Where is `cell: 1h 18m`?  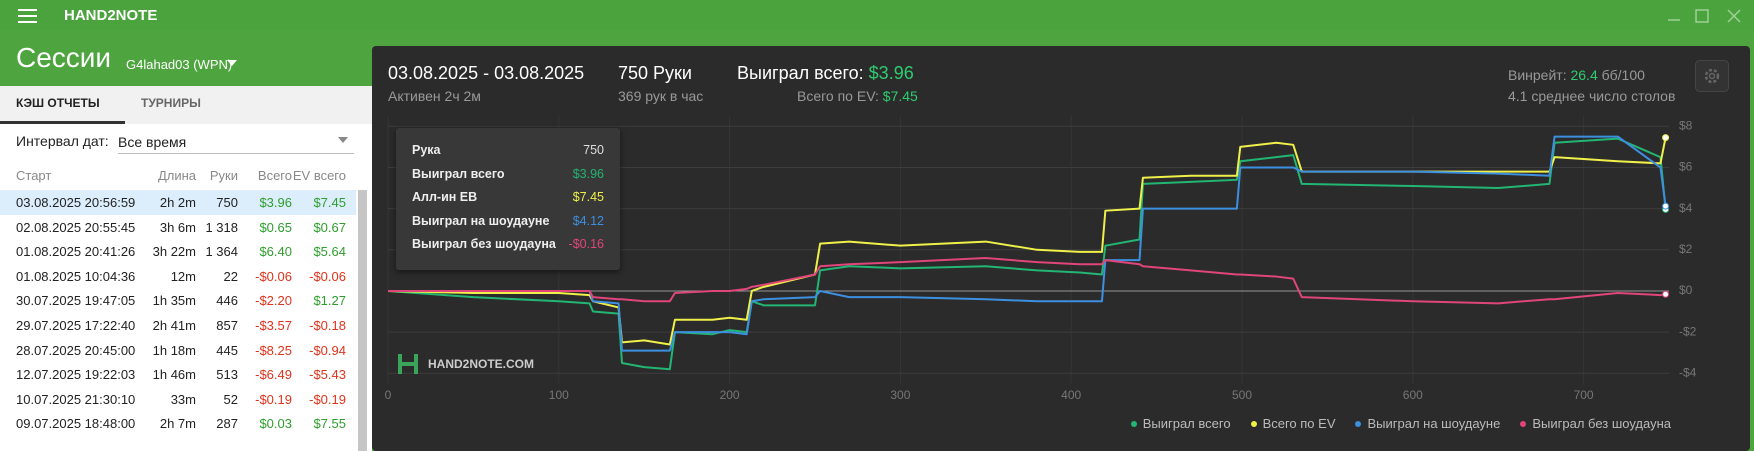
cell: 1h 18m is located at coordinates (174, 350).